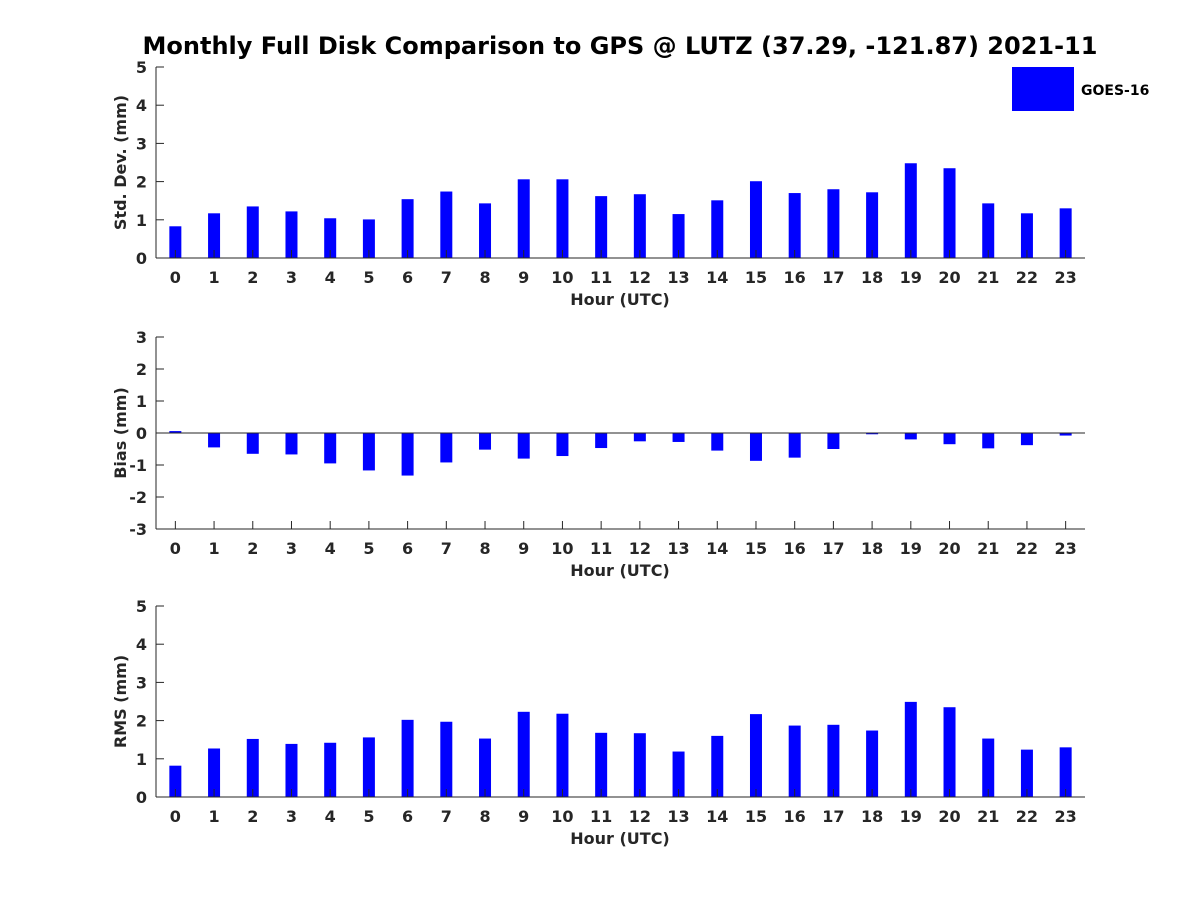 Image resolution: width=1200 pixels, height=900 pixels. I want to click on bias-xtick-label: 6, so click(407, 548).